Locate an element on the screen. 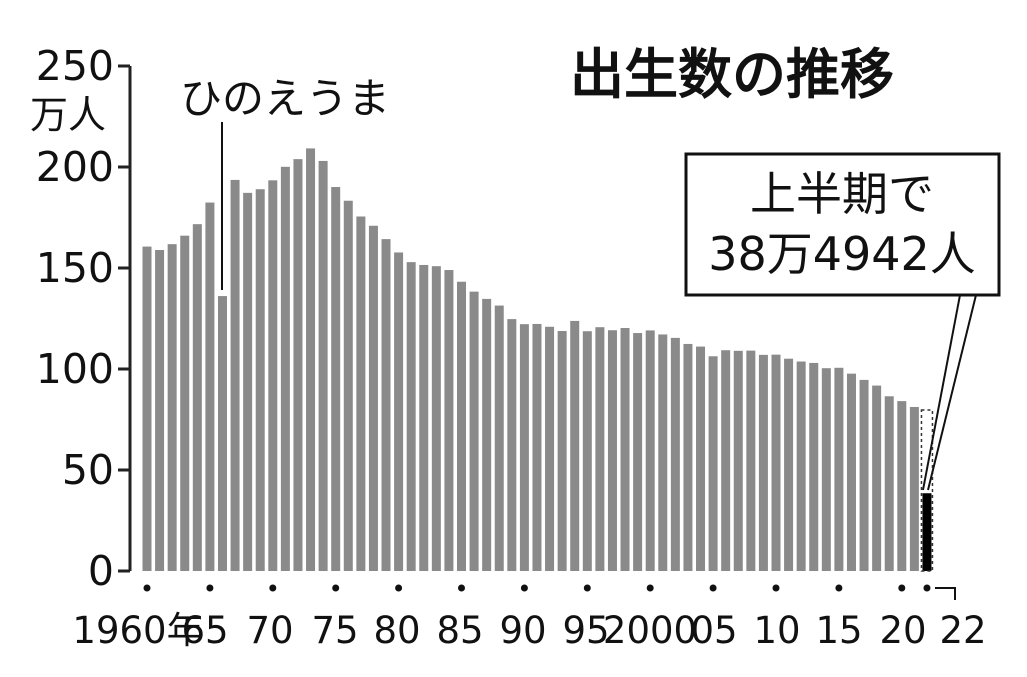 This screenshot has height=677, width=1027. y-tick-label: 150 is located at coordinates (75, 268).